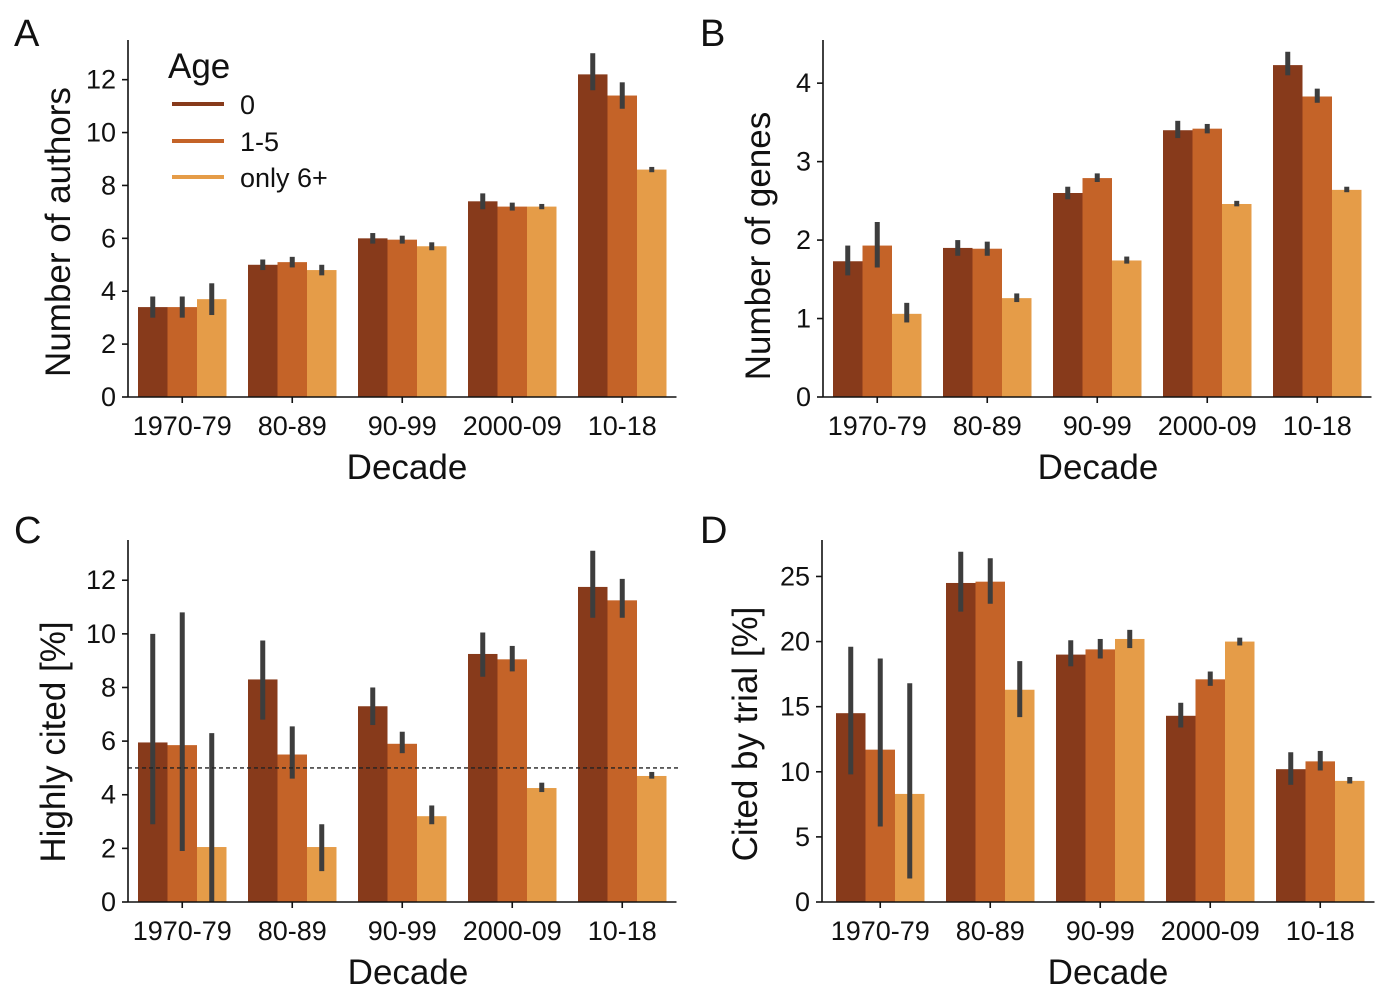 This screenshot has height=989, width=1387. Describe the element at coordinates (803, 162) in the screenshot. I see `y-tick-label: 3` at that location.